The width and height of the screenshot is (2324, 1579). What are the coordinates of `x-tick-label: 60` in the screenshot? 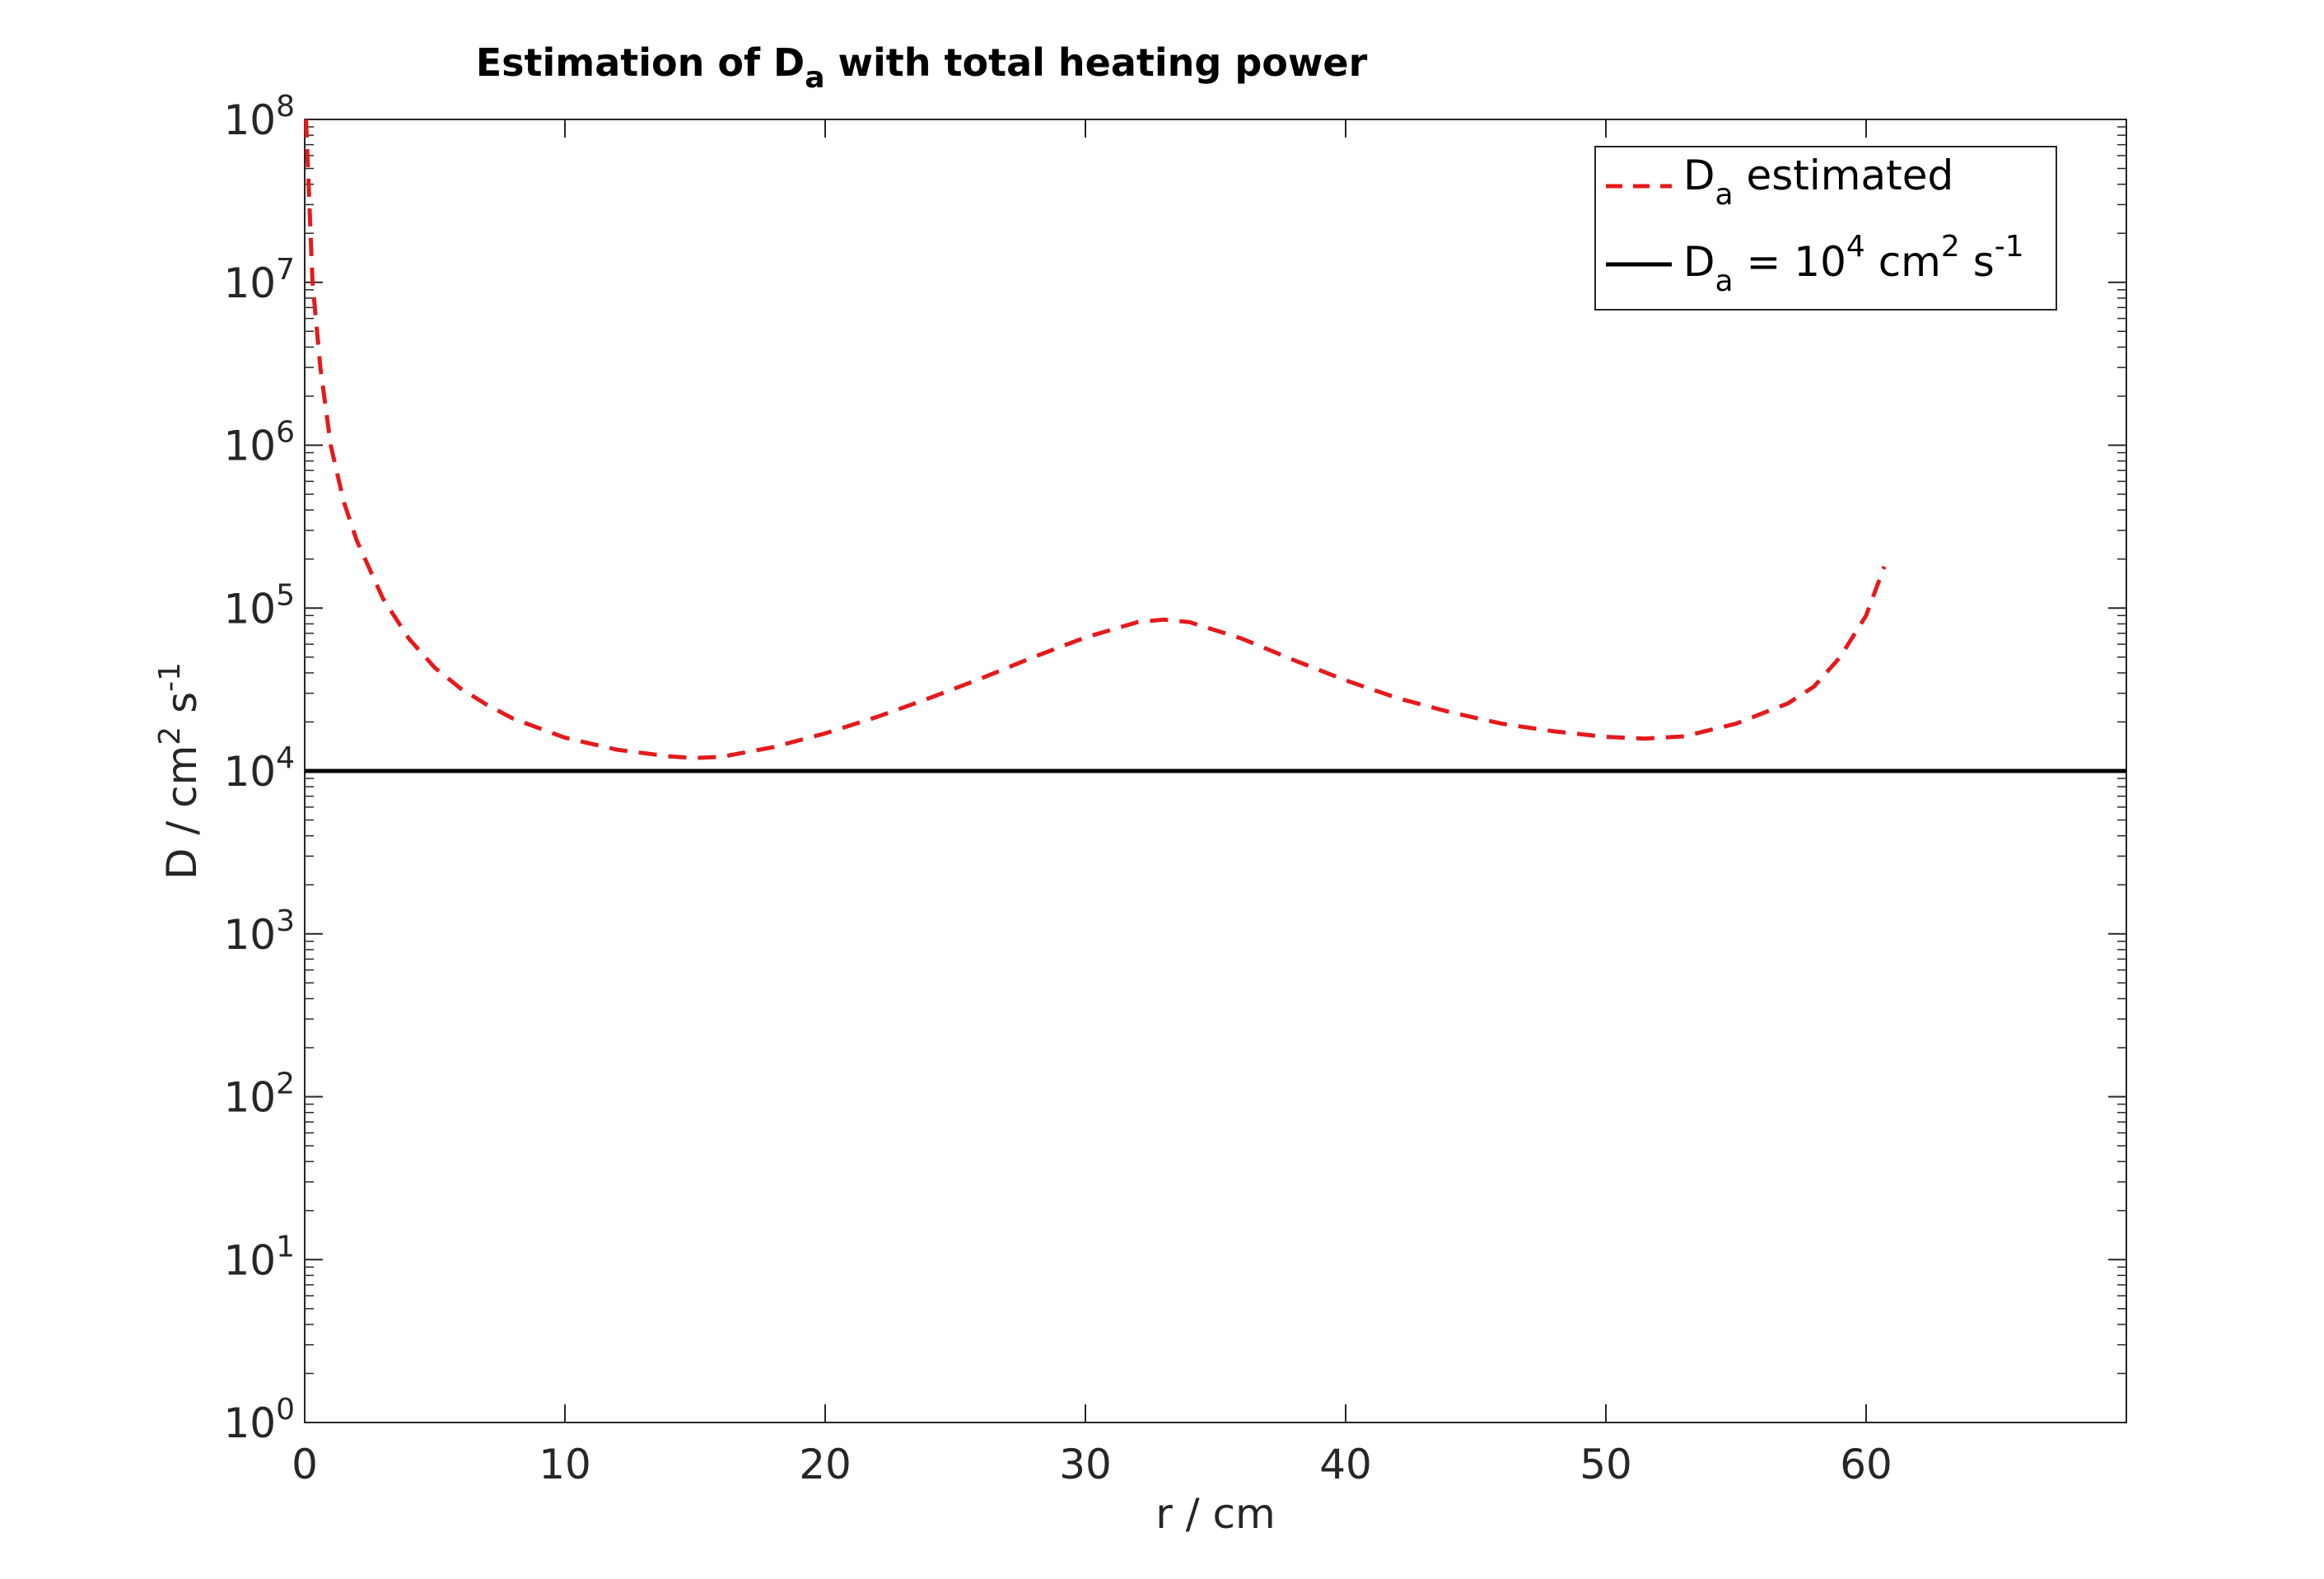 It's located at (1866, 1465).